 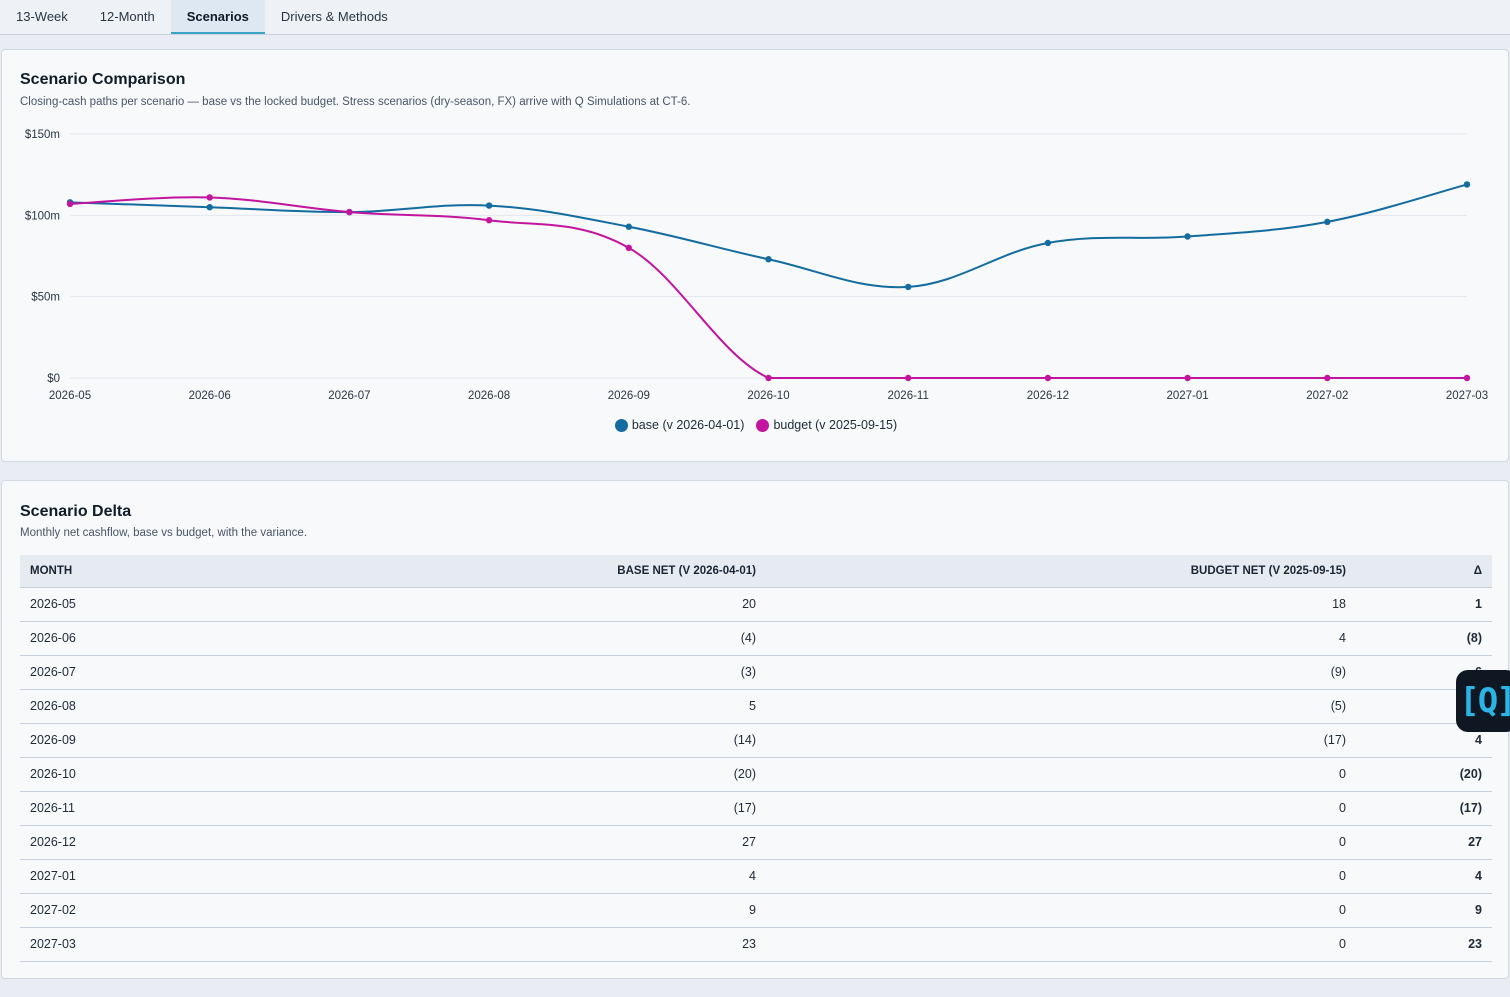 I want to click on legend-swatch-budget, so click(x=763, y=425).